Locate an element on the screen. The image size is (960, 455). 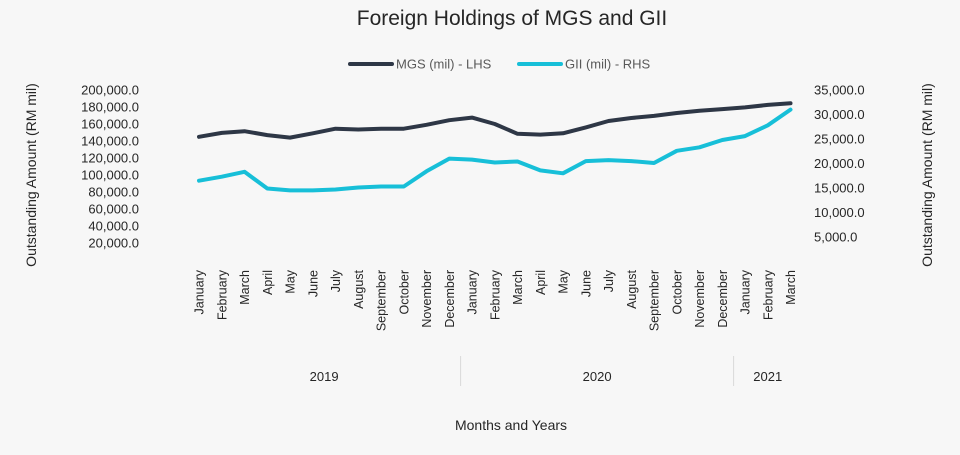
legend-item-gii: GII (mil) - RHS is located at coordinates (584, 64).